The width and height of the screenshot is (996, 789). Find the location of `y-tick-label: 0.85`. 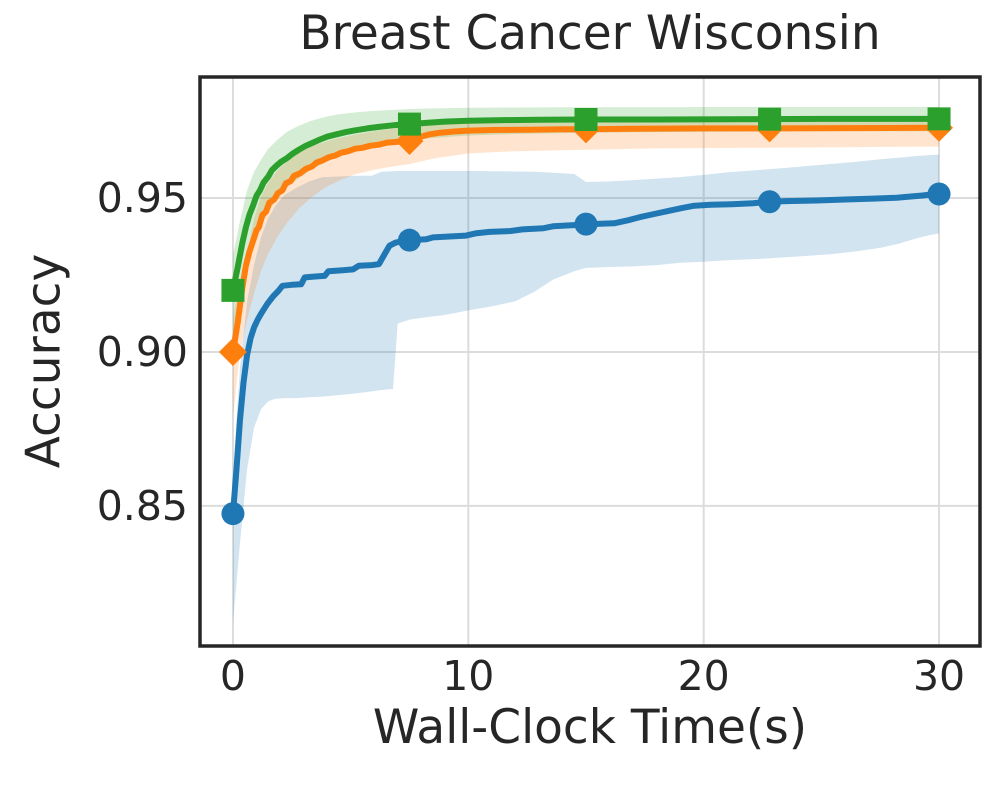

y-tick-label: 0.85 is located at coordinates (142, 505).